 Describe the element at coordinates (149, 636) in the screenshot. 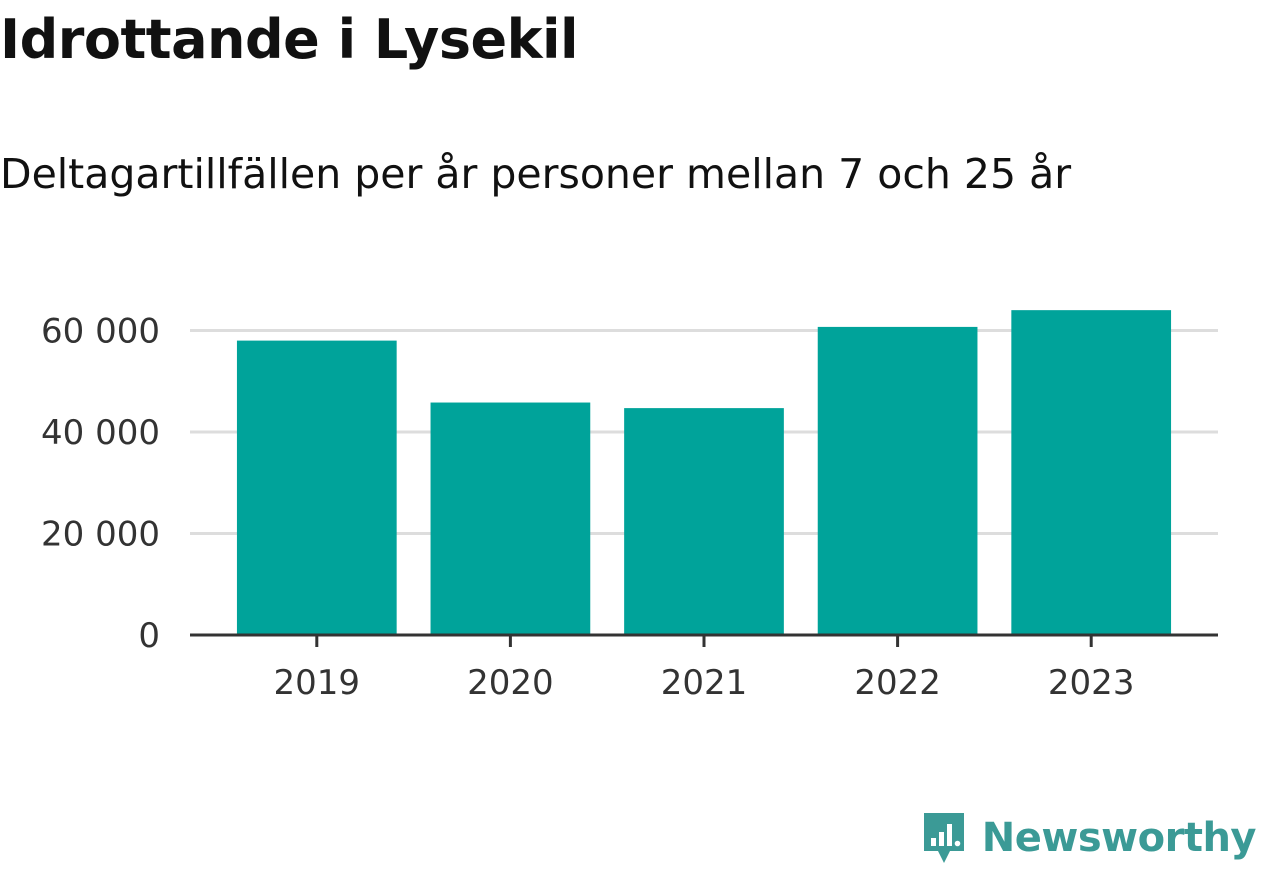

I see `y-tick-label: 0` at that location.